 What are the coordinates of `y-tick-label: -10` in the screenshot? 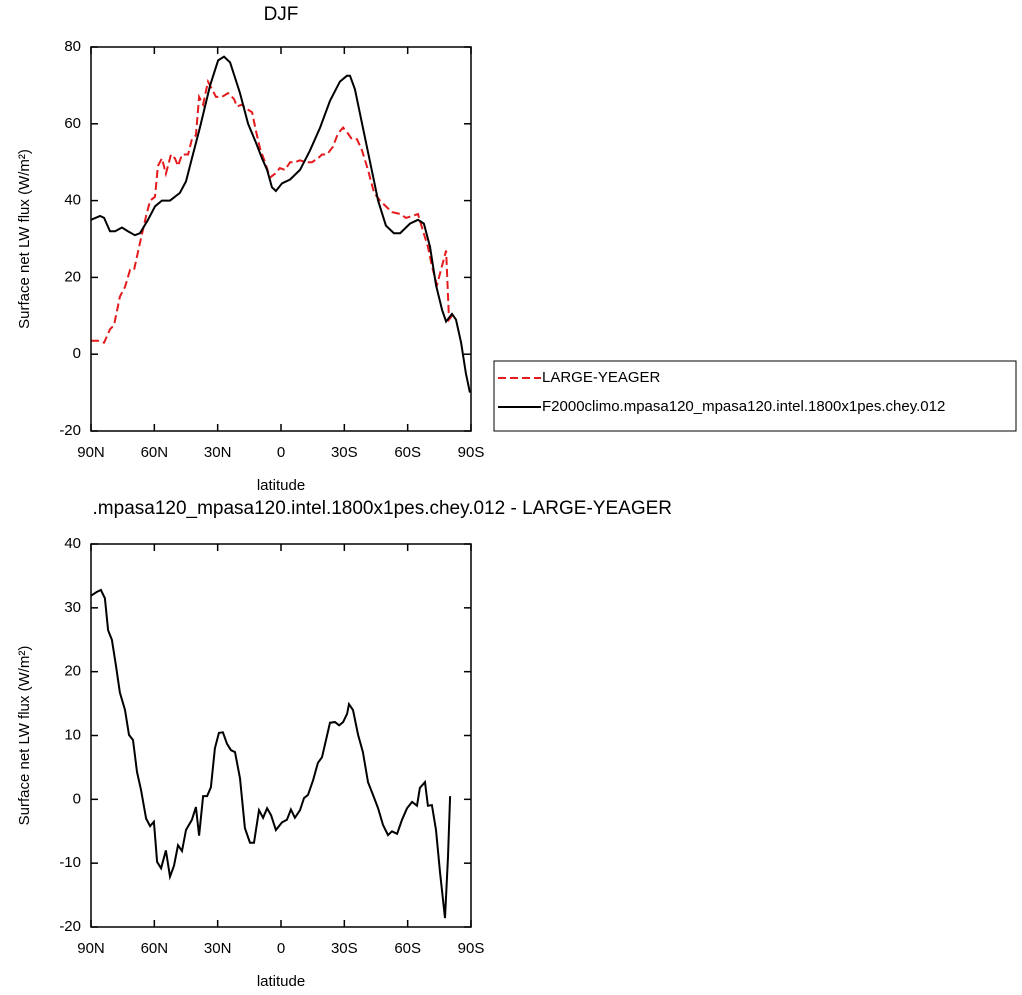 It's located at (70, 862).